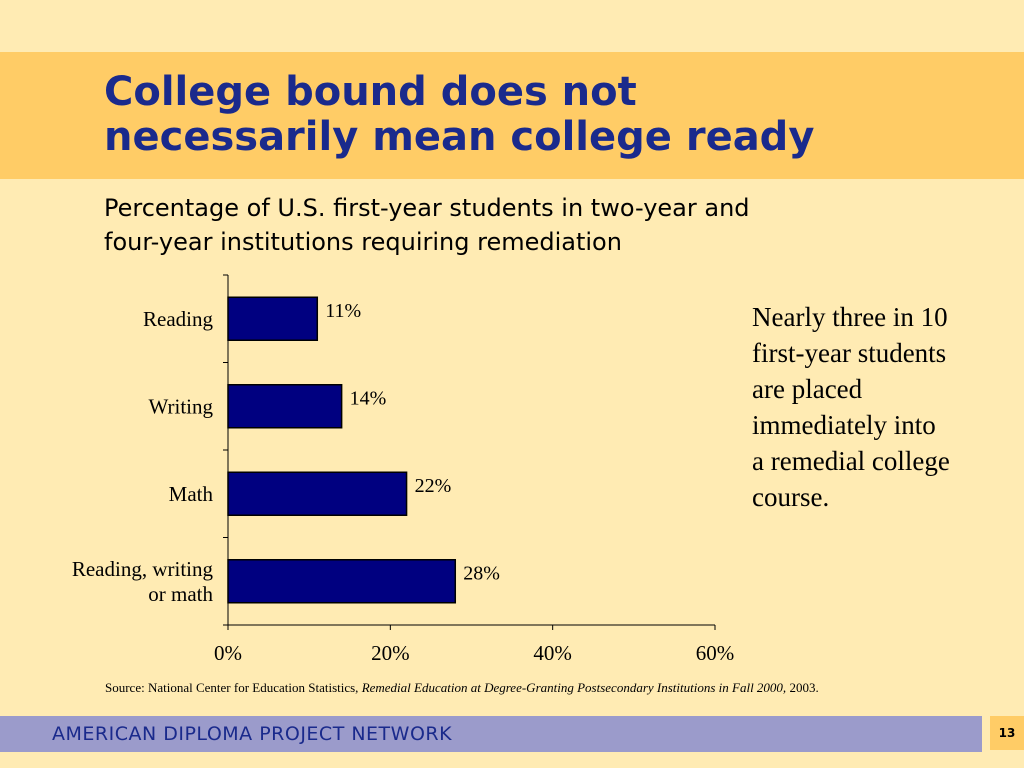 This screenshot has height=768, width=1024. Describe the element at coordinates (459, 137) in the screenshot. I see `title-line-2: necessarily mean college ready` at that location.